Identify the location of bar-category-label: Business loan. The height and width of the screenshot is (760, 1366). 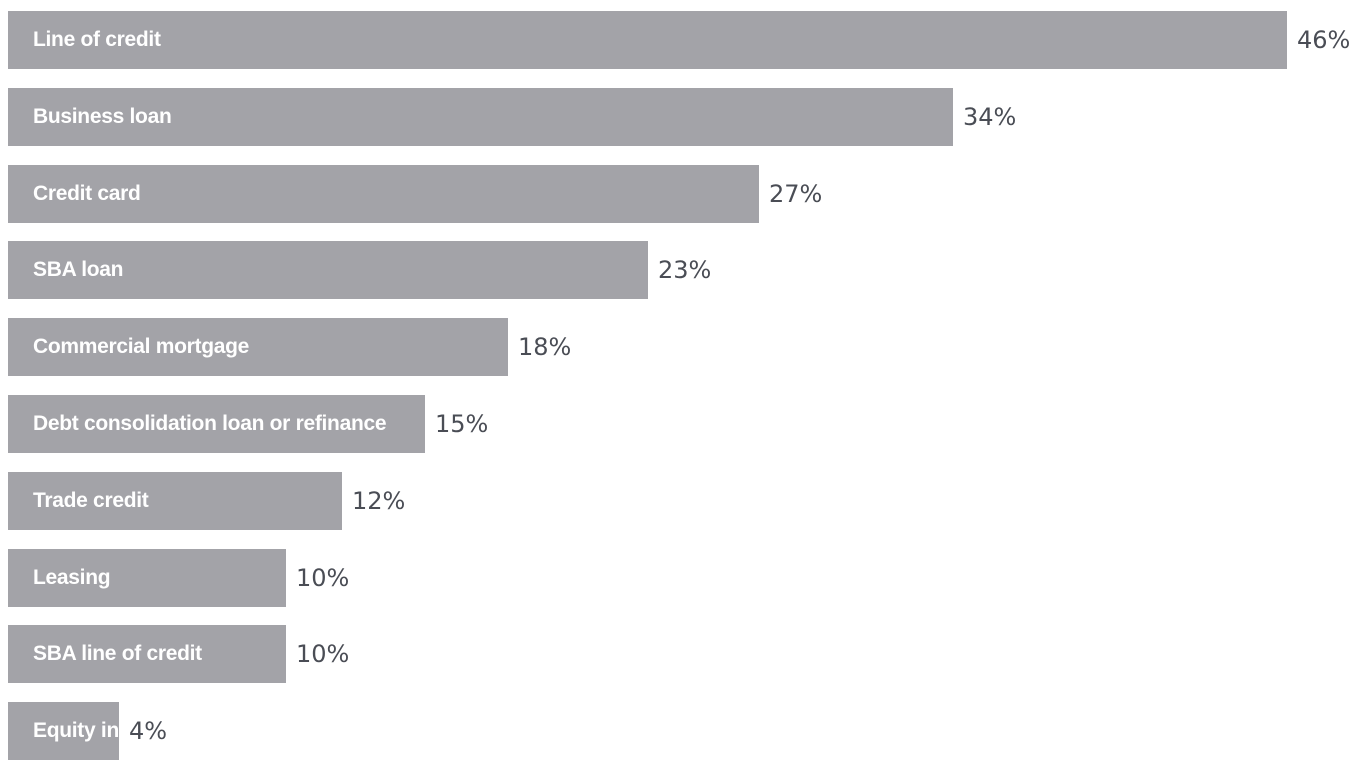
(102, 116).